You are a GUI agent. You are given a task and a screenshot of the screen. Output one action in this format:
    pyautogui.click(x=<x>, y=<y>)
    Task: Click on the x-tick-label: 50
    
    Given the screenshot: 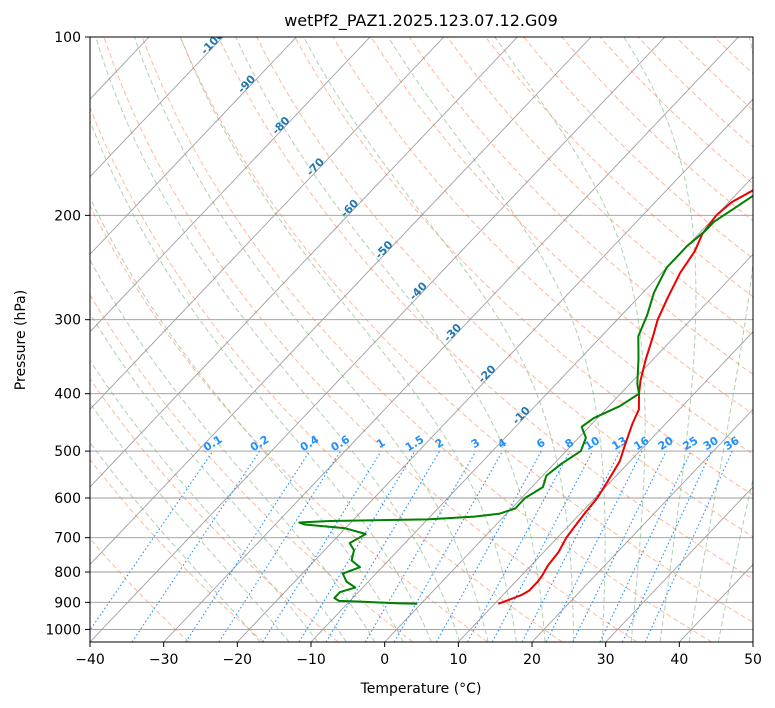 What is the action you would take?
    pyautogui.click(x=753, y=660)
    